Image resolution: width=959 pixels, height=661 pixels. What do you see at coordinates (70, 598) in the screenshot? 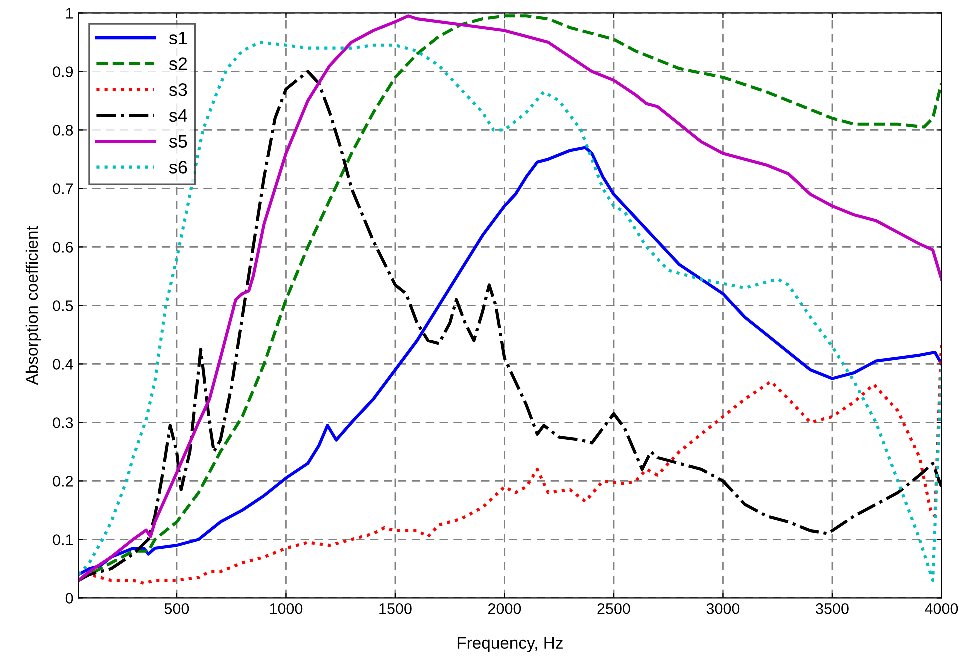
I see `y-tick-label: 0` at bounding box center [70, 598].